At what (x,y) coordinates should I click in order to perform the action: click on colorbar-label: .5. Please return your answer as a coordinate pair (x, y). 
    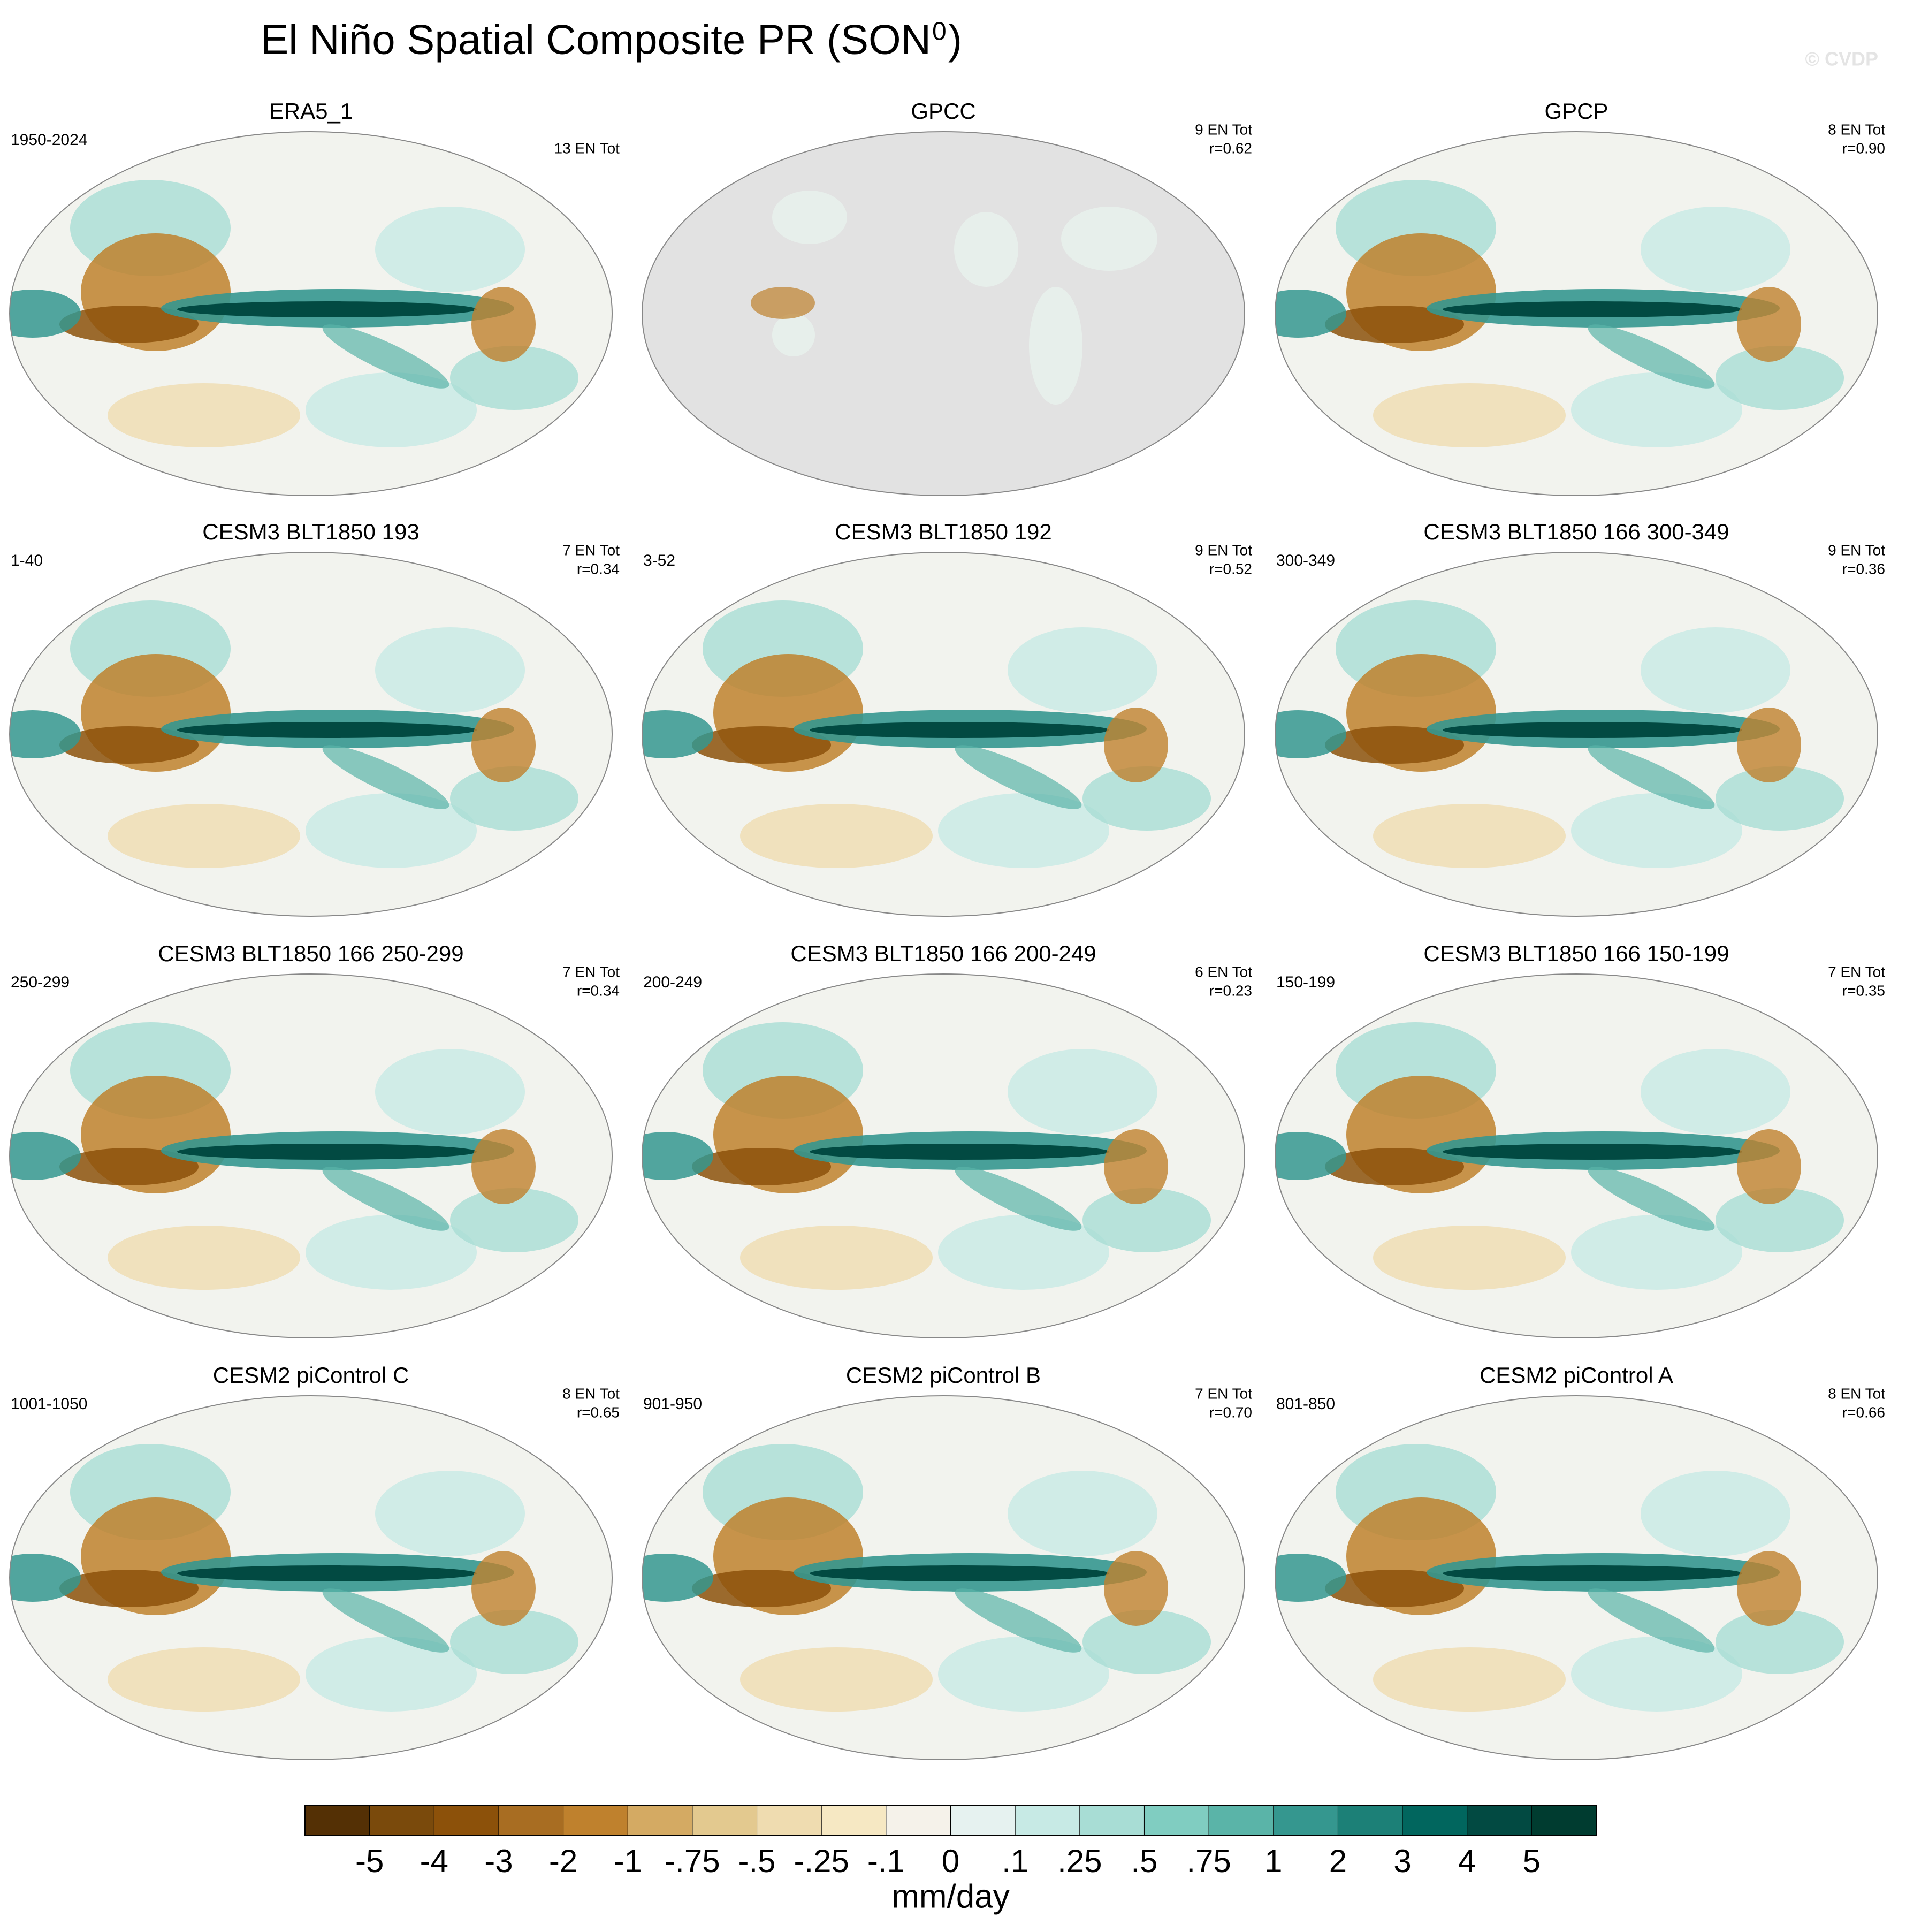
    Looking at the image, I should click on (1144, 1861).